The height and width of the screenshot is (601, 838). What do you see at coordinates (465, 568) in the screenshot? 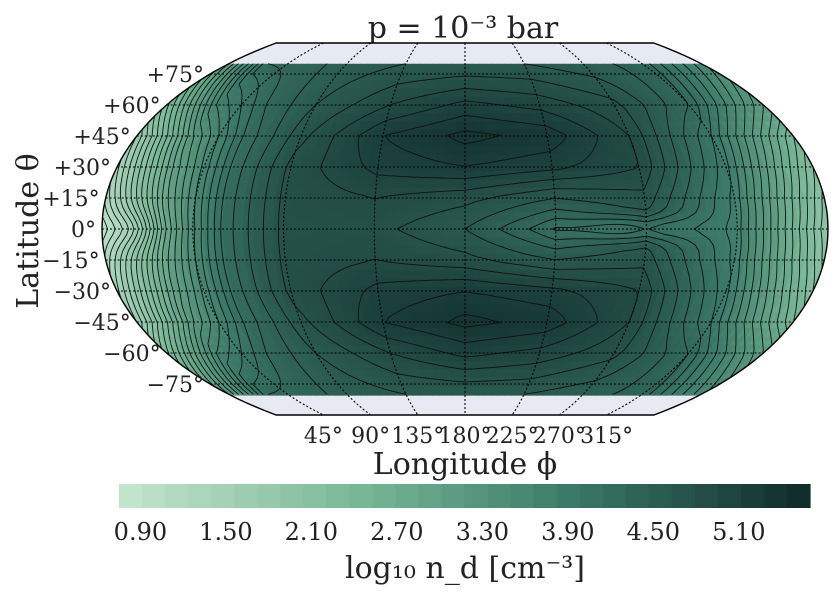
I see `colorbar-label: log₁₀ n_d [cm⁻³]` at bounding box center [465, 568].